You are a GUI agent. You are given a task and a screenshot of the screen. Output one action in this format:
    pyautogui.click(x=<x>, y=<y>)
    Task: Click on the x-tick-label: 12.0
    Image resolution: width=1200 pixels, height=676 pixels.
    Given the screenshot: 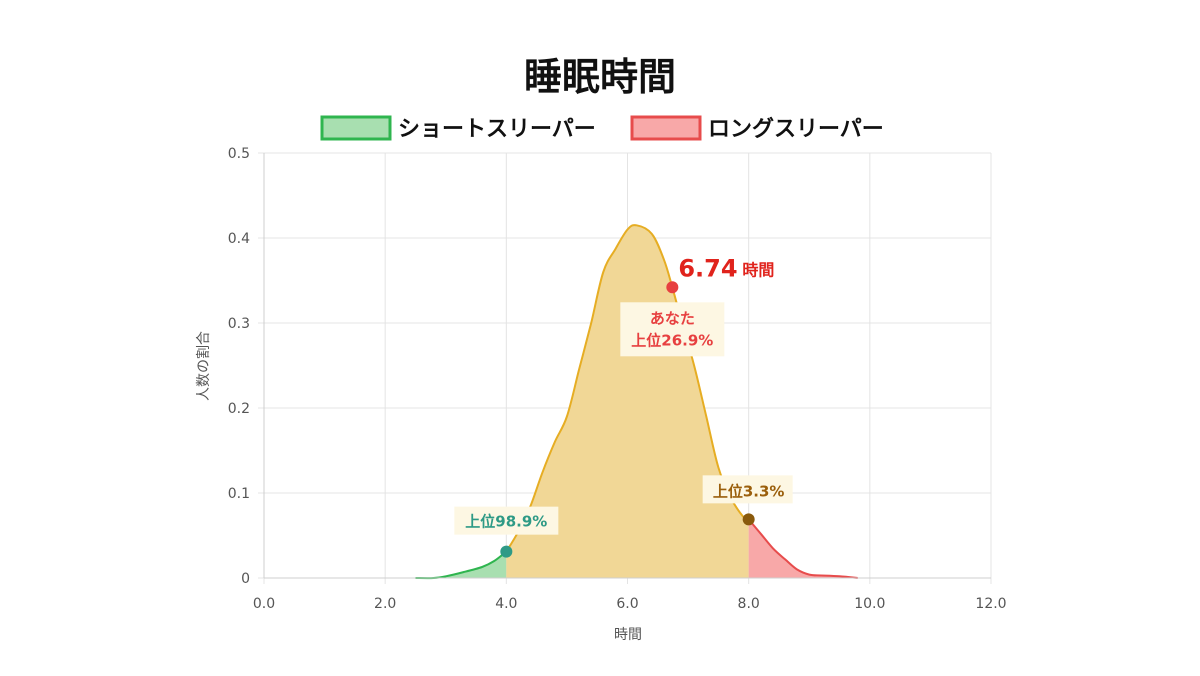 What is the action you would take?
    pyautogui.click(x=990, y=604)
    